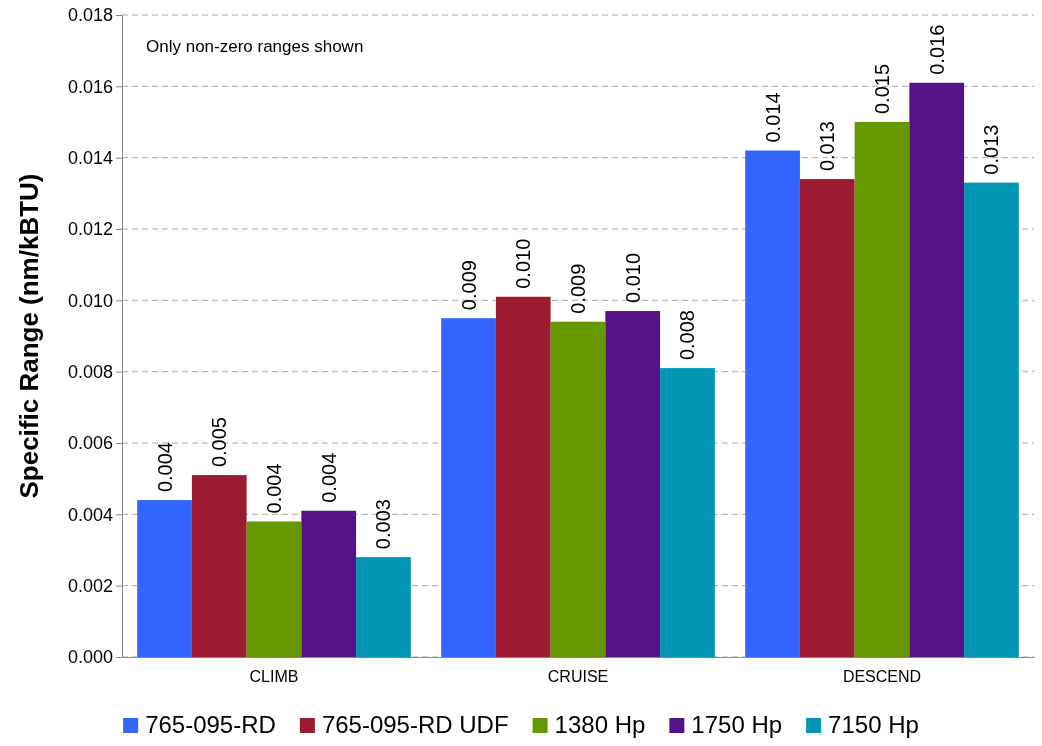 This screenshot has width=1042, height=746. Describe the element at coordinates (90, 15) in the screenshot. I see `y-tick-label: 0.018` at that location.